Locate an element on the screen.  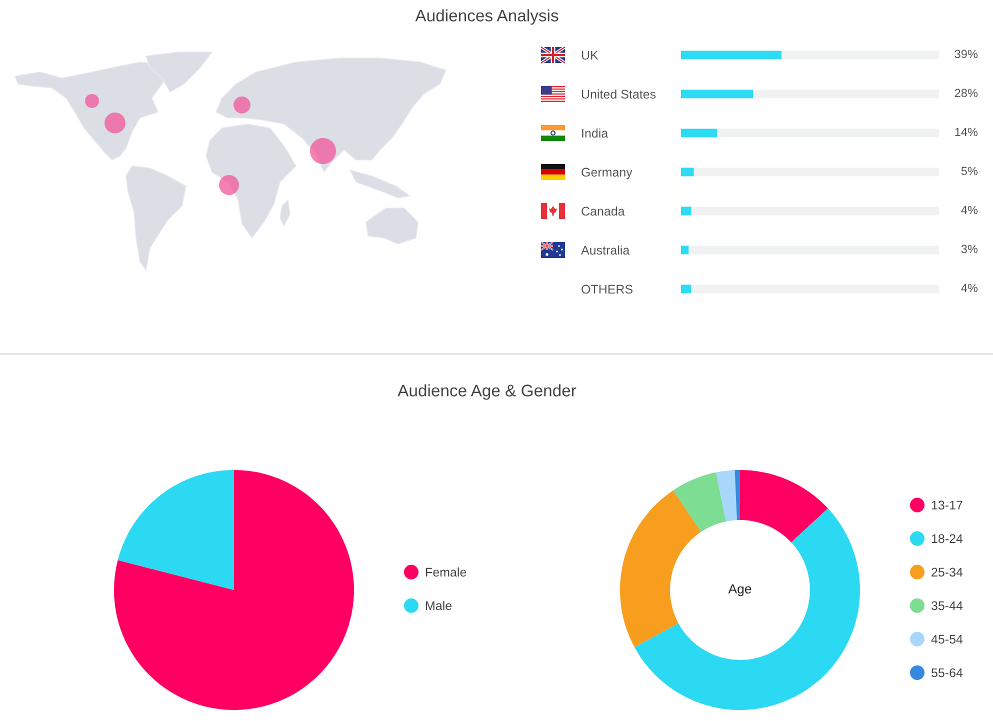
y-tick-label: OTHERS is located at coordinates (607, 289).